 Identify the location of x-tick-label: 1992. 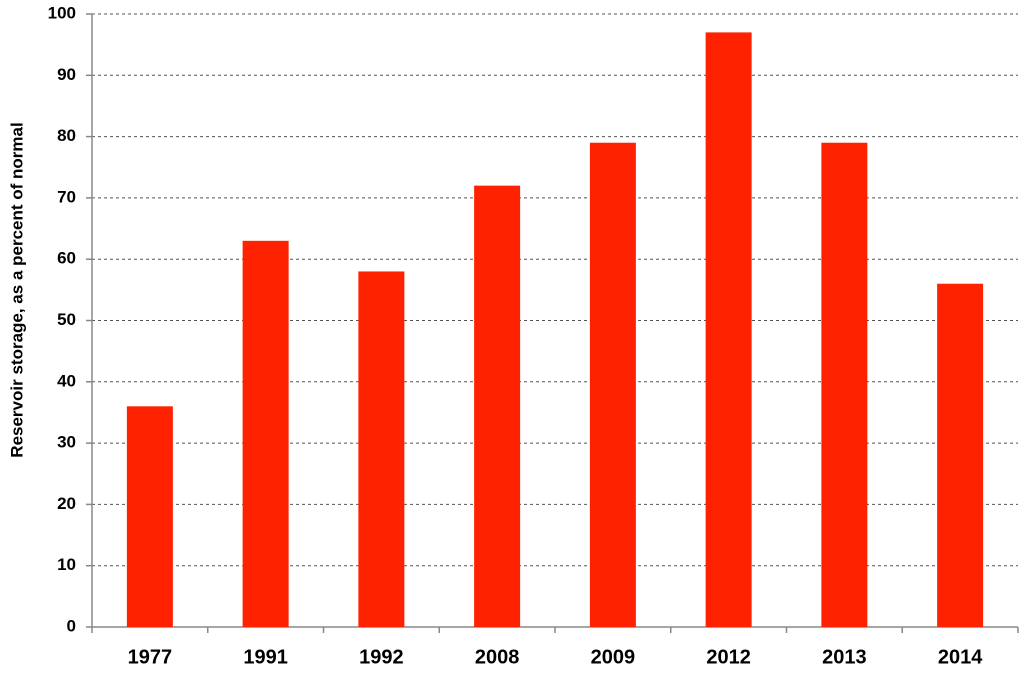
(381, 657).